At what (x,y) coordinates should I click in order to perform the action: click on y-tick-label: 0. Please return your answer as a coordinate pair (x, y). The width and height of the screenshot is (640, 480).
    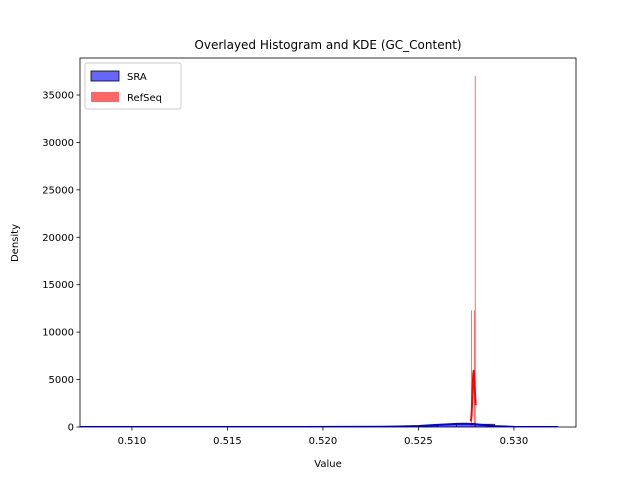
    Looking at the image, I should click on (71, 428).